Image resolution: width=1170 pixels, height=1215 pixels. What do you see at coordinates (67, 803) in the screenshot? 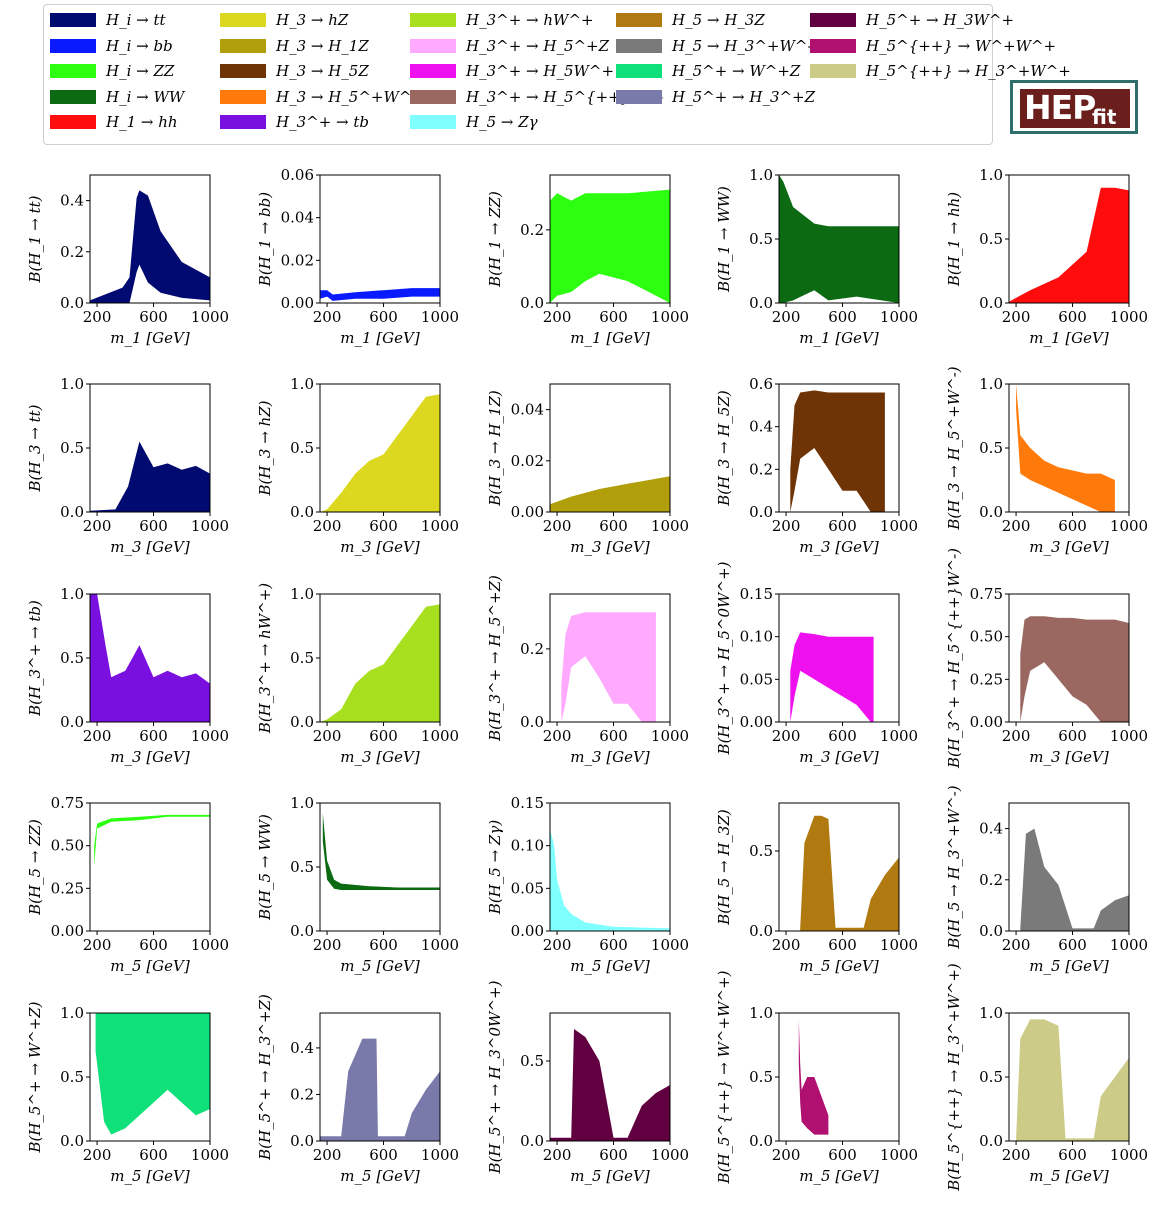
I see `y-tick-label: 0.75` at bounding box center [67, 803].